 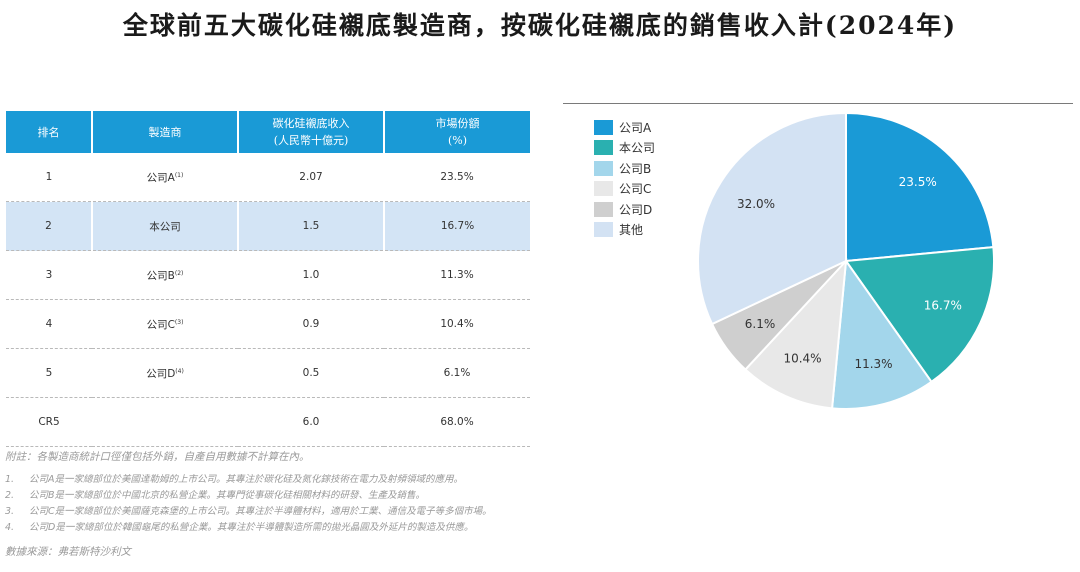 I want to click on manufacturer-cell, so click(x=165, y=422).